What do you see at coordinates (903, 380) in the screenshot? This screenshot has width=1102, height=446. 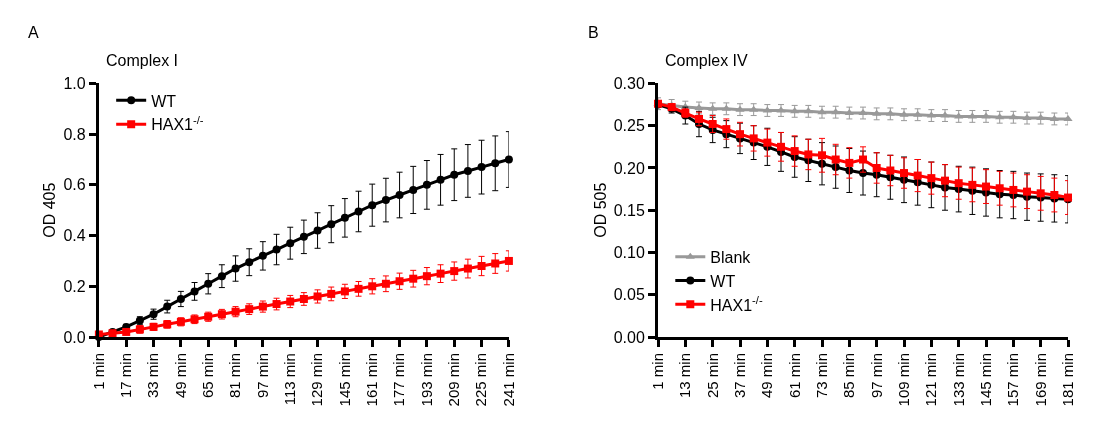 I see `x-tick-label: 109 min` at bounding box center [903, 380].